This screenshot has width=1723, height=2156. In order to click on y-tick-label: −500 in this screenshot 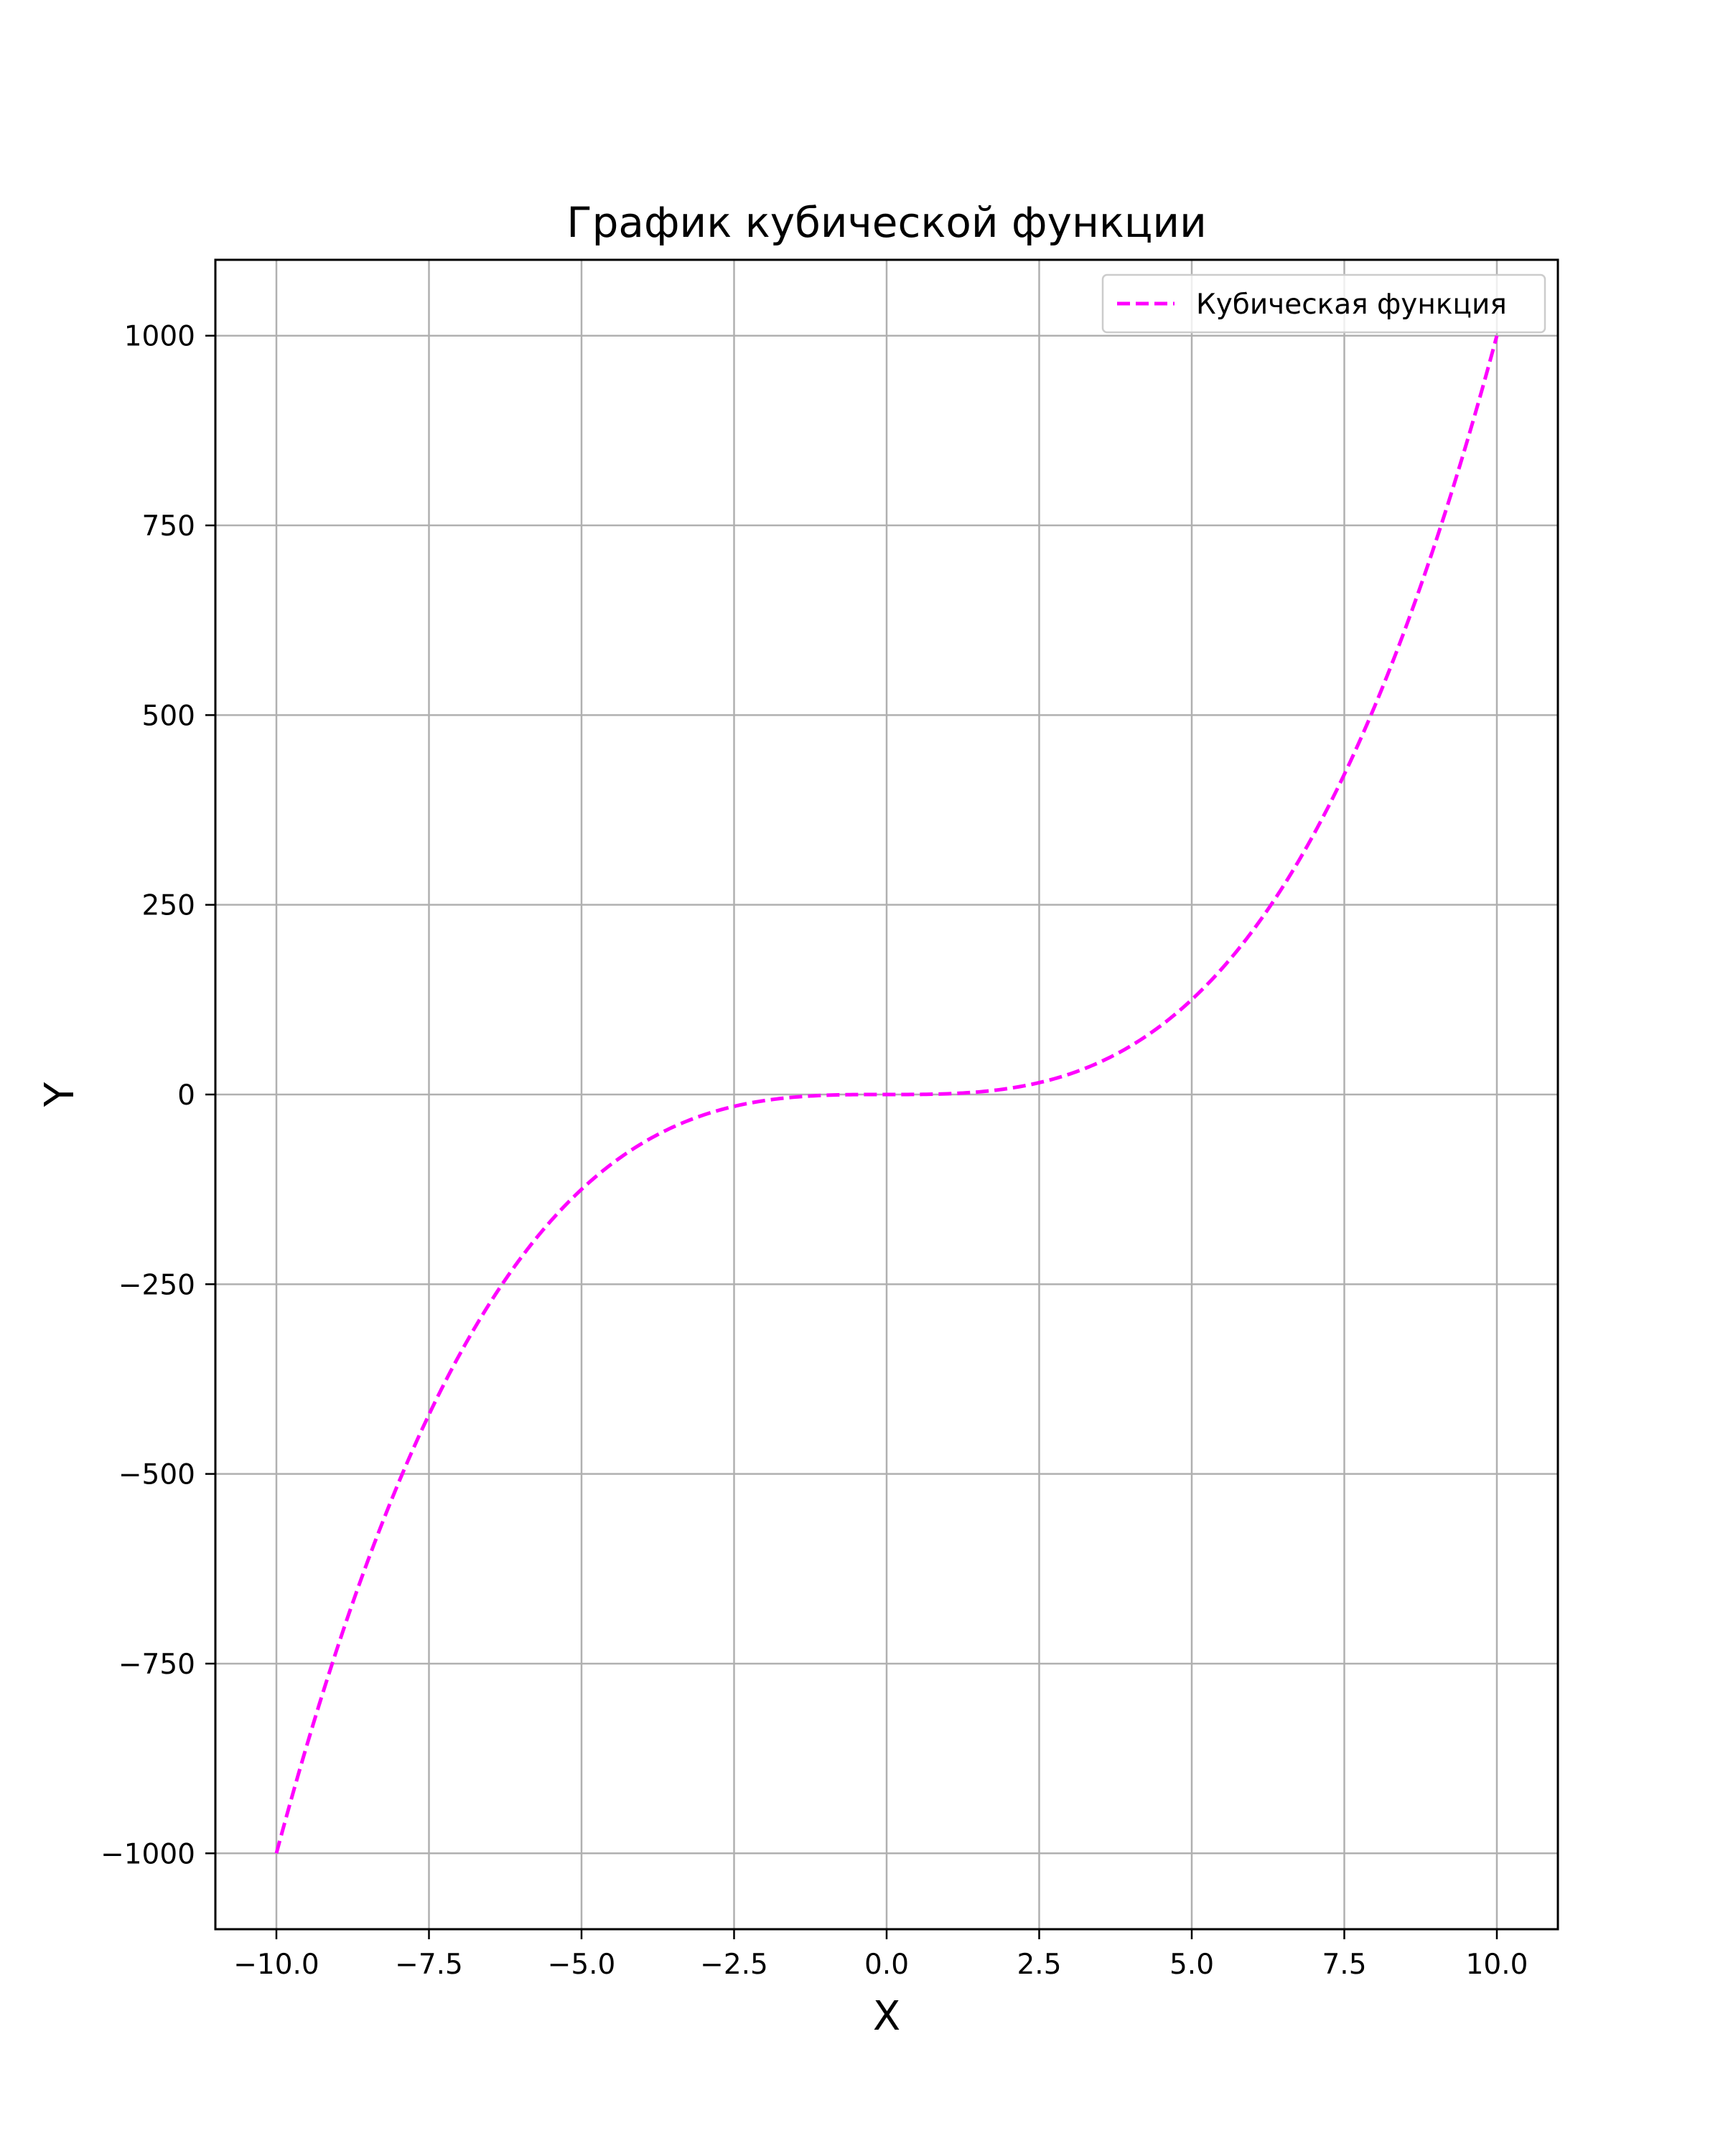, I will do `click(156, 1475)`.